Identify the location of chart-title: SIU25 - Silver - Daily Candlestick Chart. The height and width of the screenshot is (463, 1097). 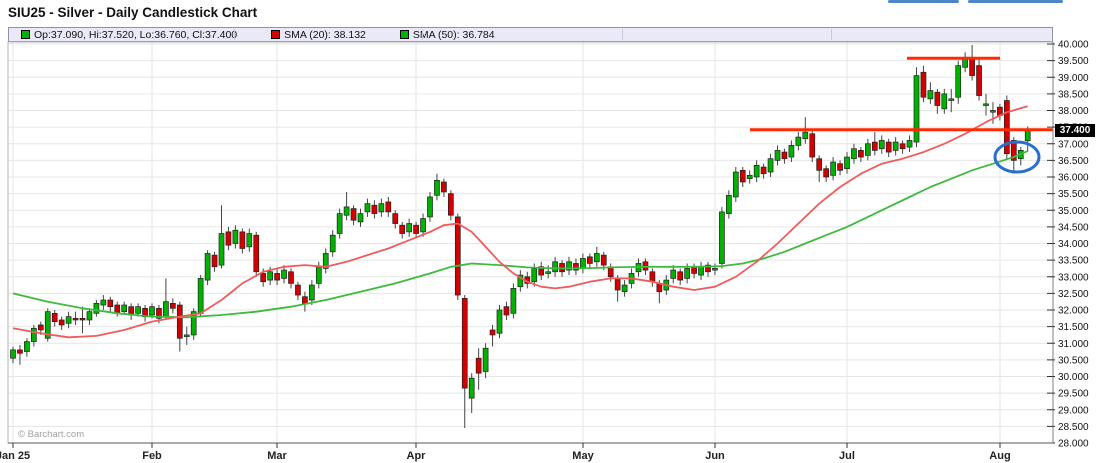
(133, 12).